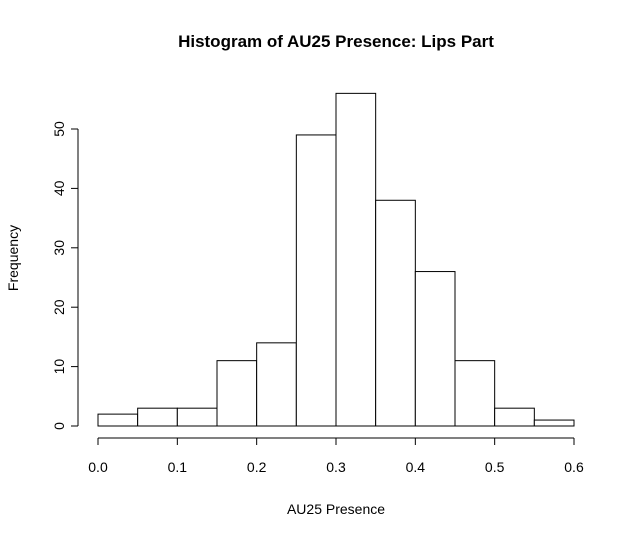 The width and height of the screenshot is (634, 538). What do you see at coordinates (59, 188) in the screenshot?
I see `y-tick-label: 40` at bounding box center [59, 188].